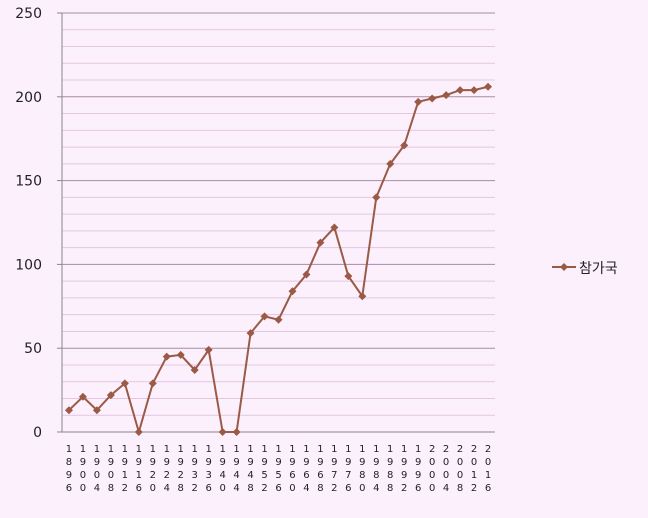 The image size is (648, 518). What do you see at coordinates (474, 470) in the screenshot?
I see `x-tick-label: 2012` at bounding box center [474, 470].